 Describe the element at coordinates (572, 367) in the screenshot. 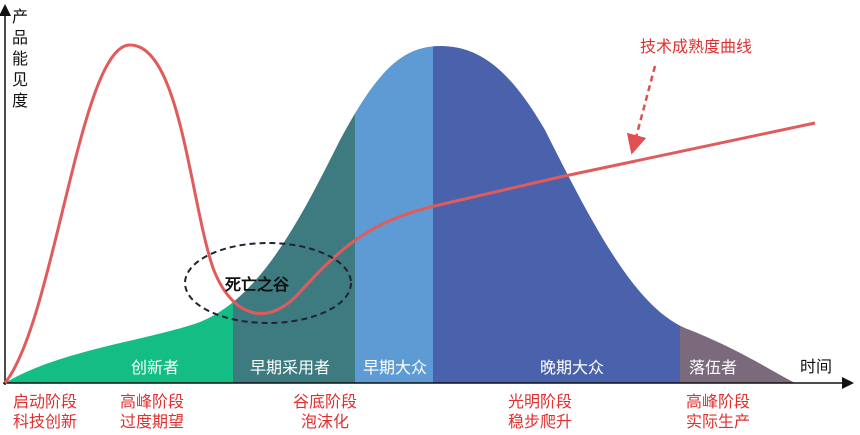

I see `segment-label: 晚期大众` at that location.